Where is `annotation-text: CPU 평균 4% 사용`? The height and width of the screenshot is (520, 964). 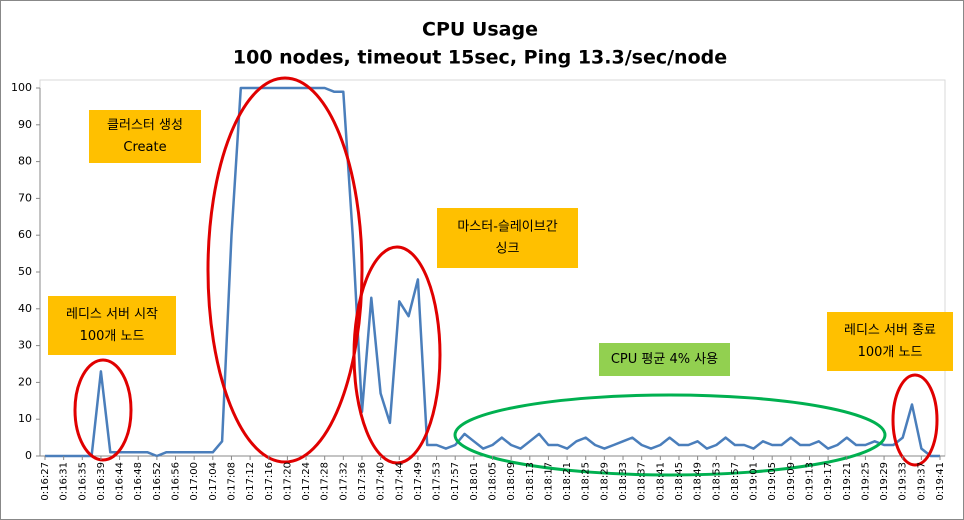
annotation-text: CPU 평균 4% 사용 is located at coordinates (664, 359).